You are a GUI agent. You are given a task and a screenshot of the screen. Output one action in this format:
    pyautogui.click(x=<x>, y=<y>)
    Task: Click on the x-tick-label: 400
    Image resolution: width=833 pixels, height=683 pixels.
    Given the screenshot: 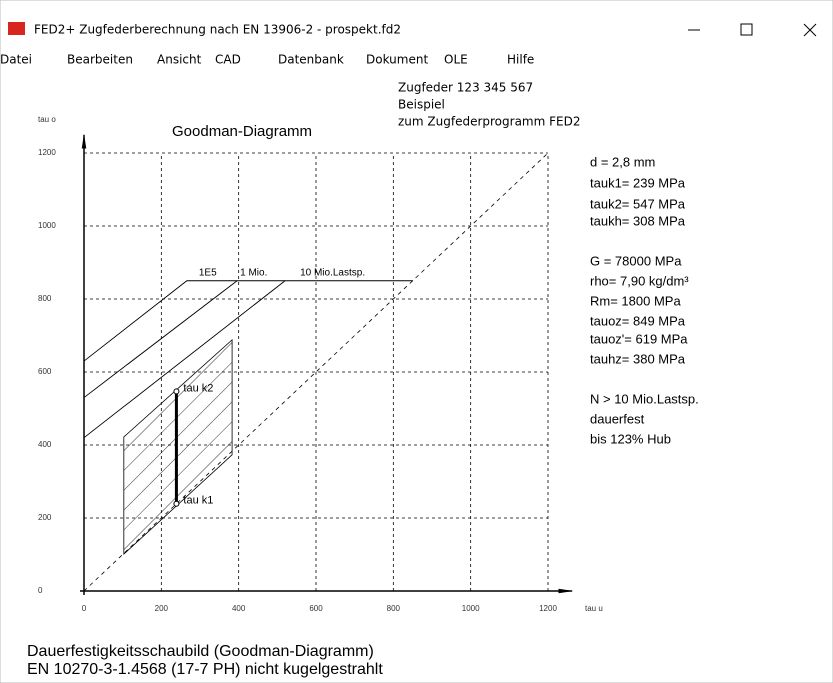 What is the action you would take?
    pyautogui.click(x=239, y=608)
    